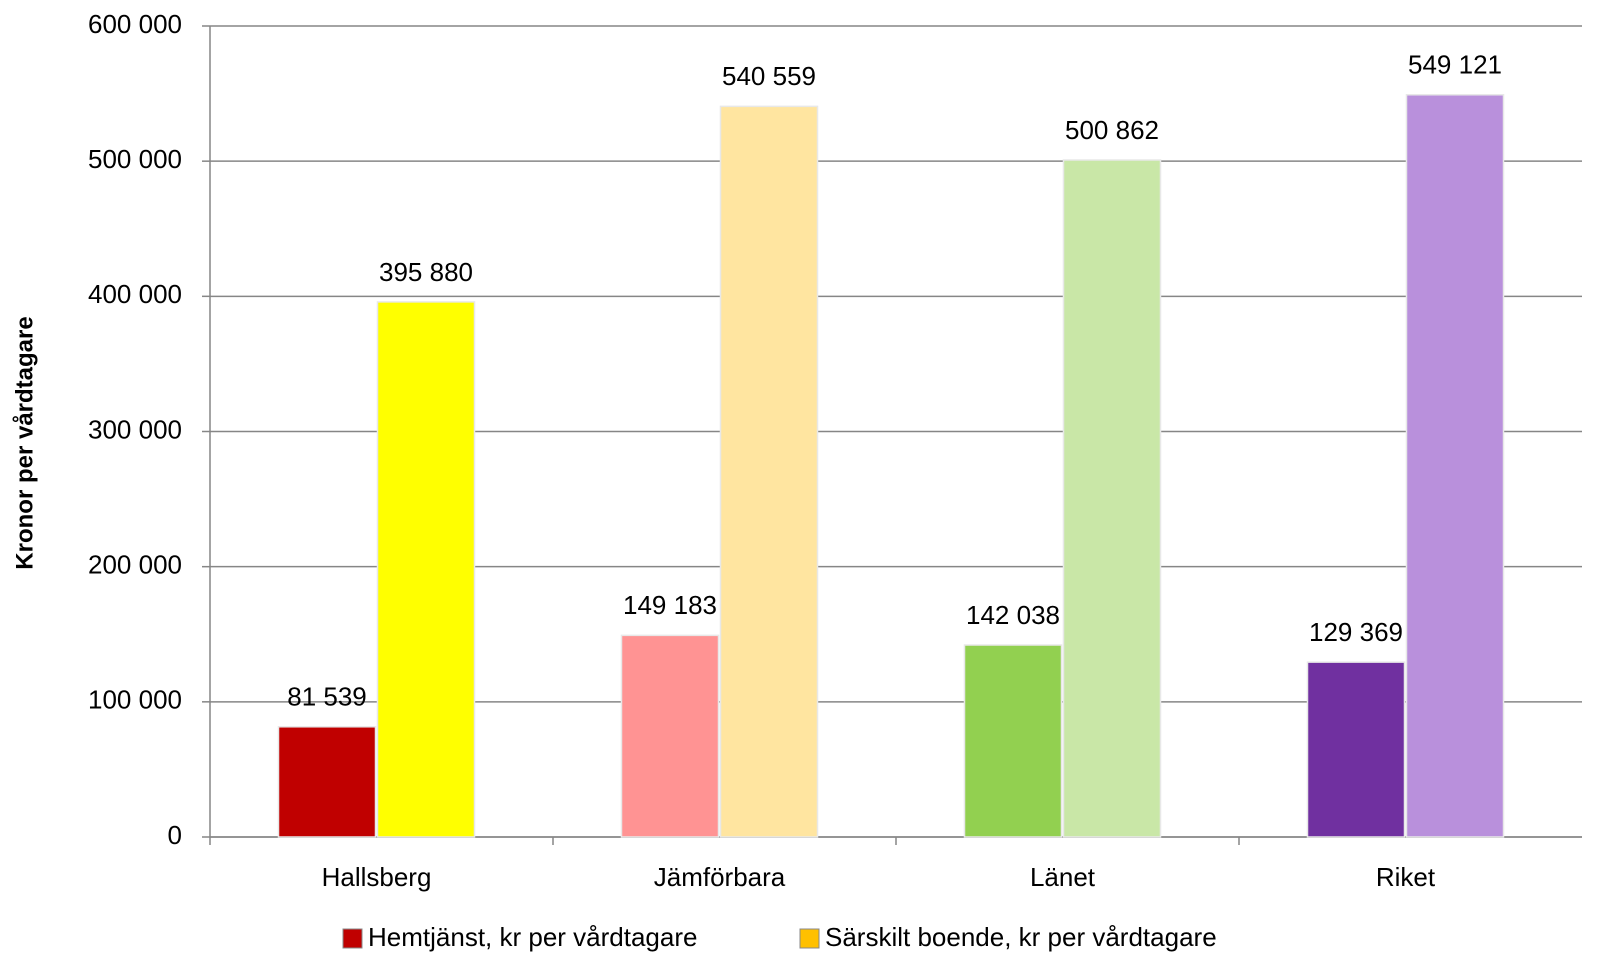 The width and height of the screenshot is (1600, 973). Describe the element at coordinates (670, 605) in the screenshot. I see `value-label: 149 183` at that location.